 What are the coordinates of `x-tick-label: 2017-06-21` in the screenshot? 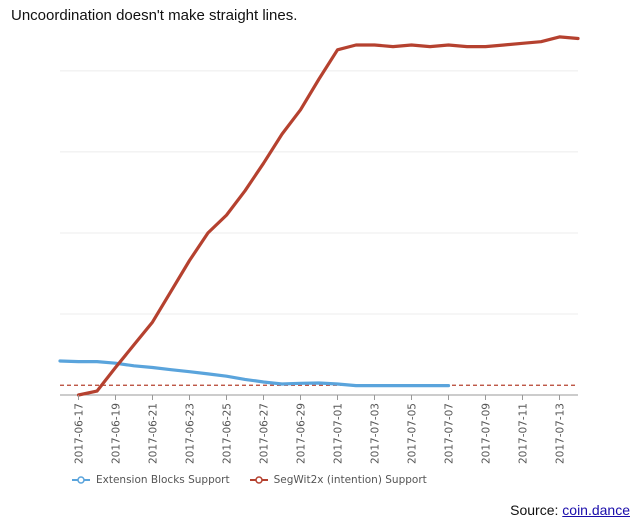 It's located at (154, 433).